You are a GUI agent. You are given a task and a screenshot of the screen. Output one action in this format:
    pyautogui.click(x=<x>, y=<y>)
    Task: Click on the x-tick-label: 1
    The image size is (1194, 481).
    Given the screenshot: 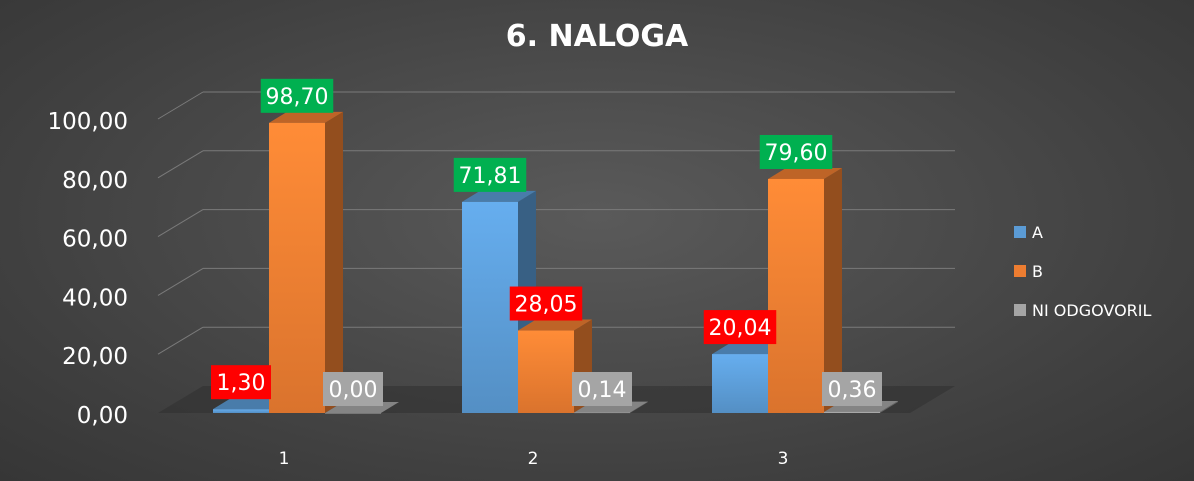 What is the action you would take?
    pyautogui.click(x=284, y=459)
    